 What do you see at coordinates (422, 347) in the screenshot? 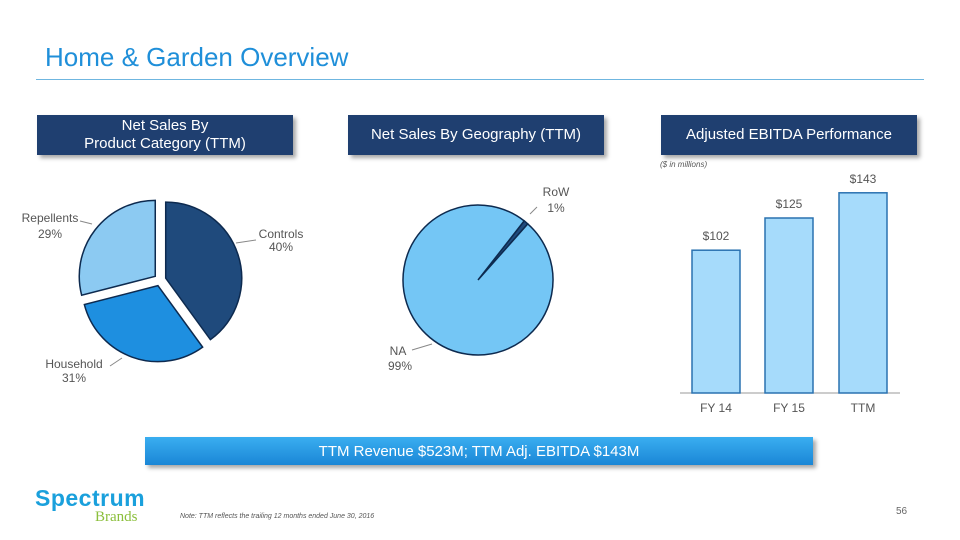
I see `leader-line-na` at bounding box center [422, 347].